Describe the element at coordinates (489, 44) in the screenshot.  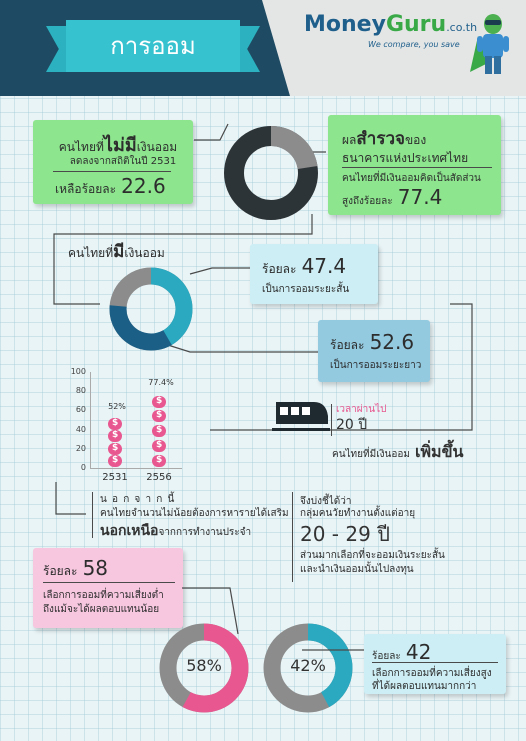
I see `mascot-illustration` at that location.